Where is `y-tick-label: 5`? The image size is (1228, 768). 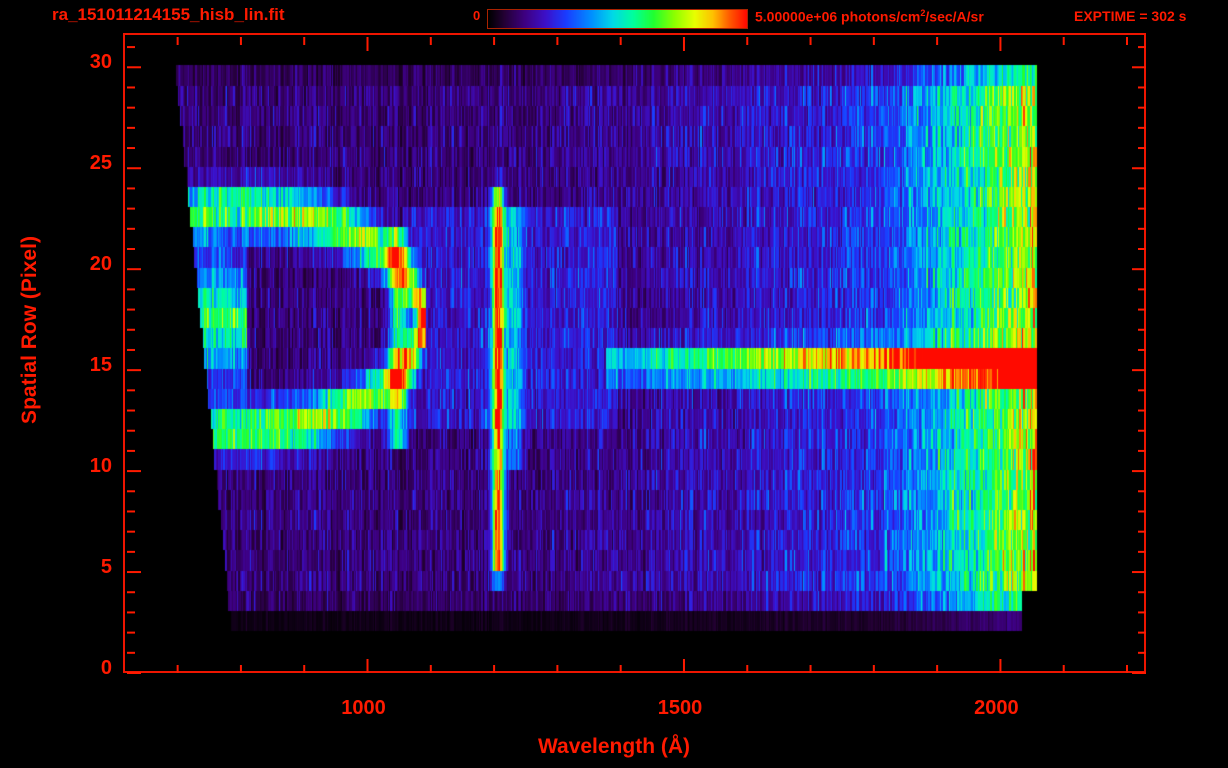 y-tick-label: 5 is located at coordinates (106, 567).